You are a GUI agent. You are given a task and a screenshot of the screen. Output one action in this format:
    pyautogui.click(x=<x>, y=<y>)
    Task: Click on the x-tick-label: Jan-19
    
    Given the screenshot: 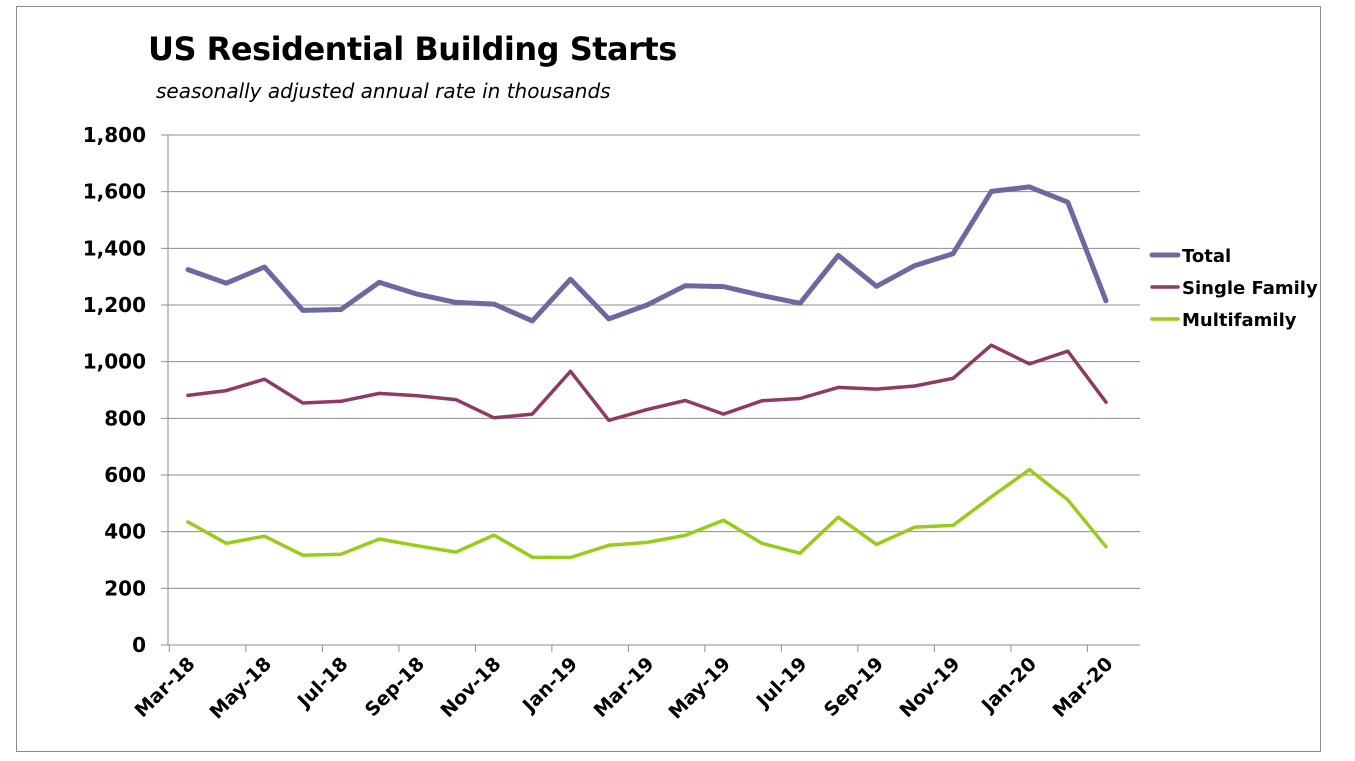 What is the action you would take?
    pyautogui.click(x=549, y=685)
    